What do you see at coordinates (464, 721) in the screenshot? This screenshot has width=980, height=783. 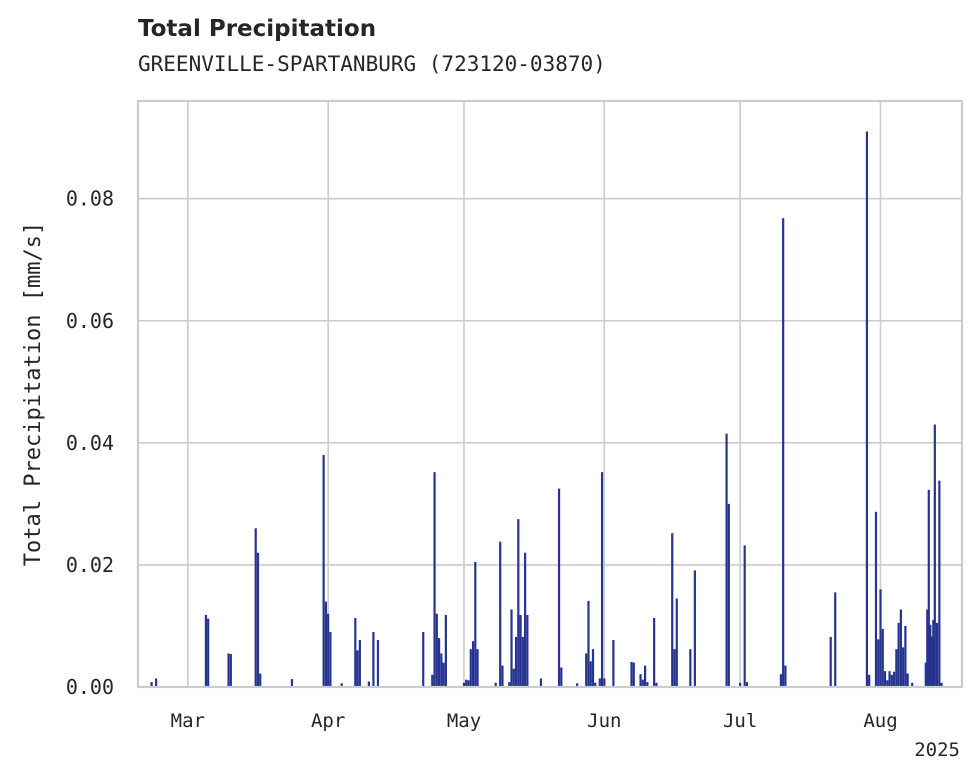 I see `x-tick-label: May` at bounding box center [464, 721].